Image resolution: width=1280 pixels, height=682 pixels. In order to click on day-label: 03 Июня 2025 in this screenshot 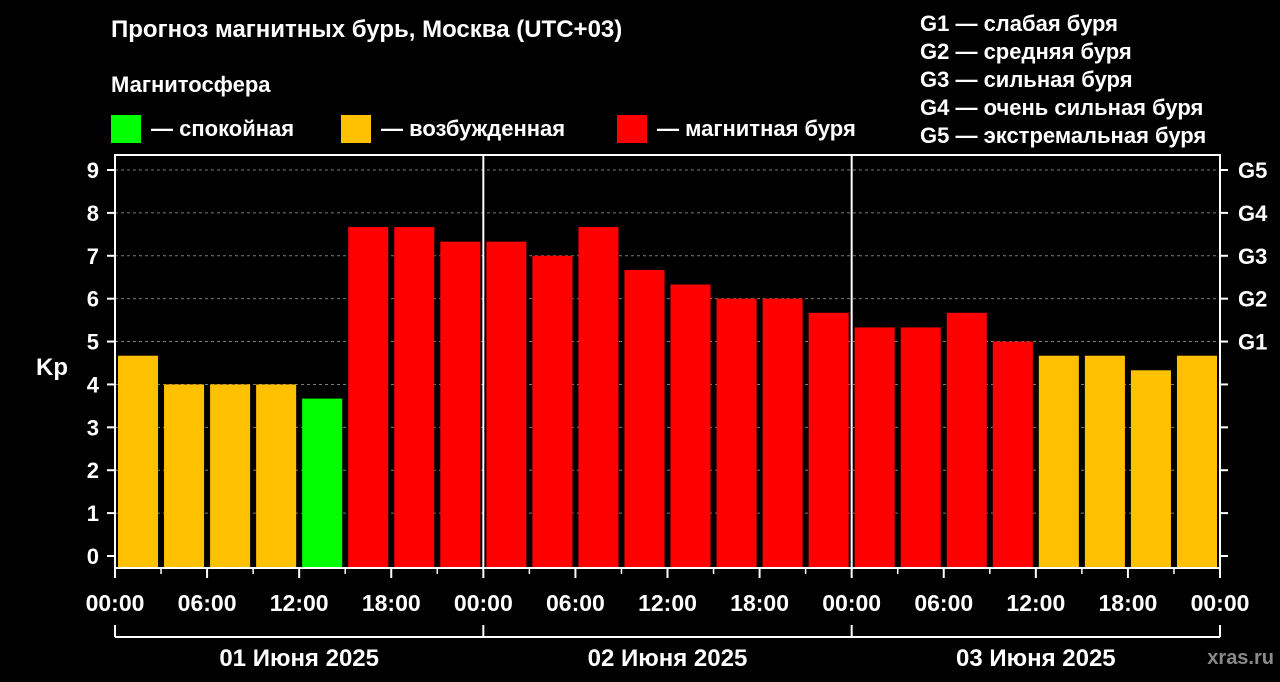, I will do `click(1036, 658)`.